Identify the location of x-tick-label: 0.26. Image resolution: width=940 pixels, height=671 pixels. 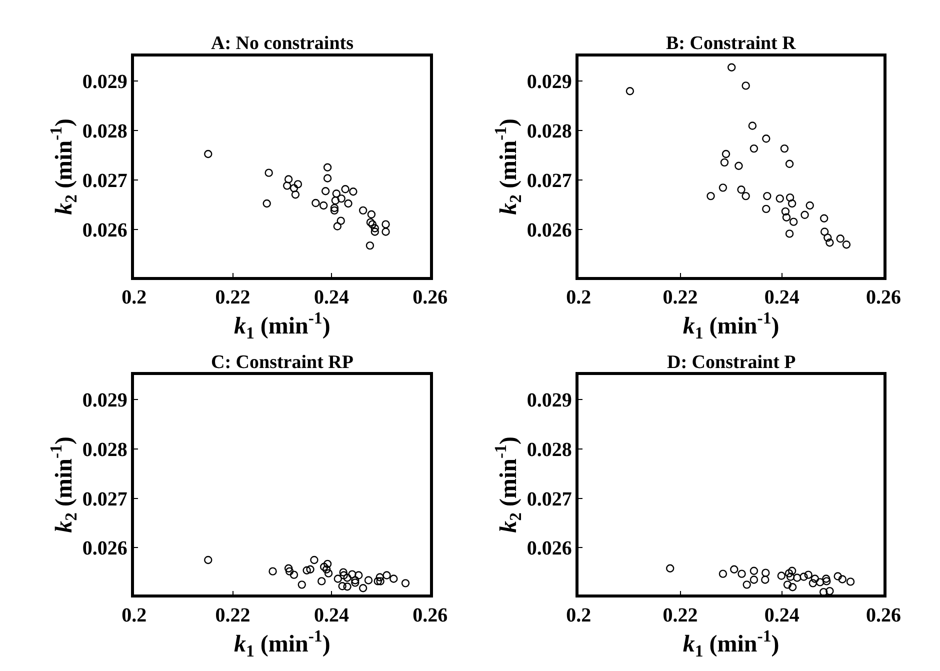
(430, 615).